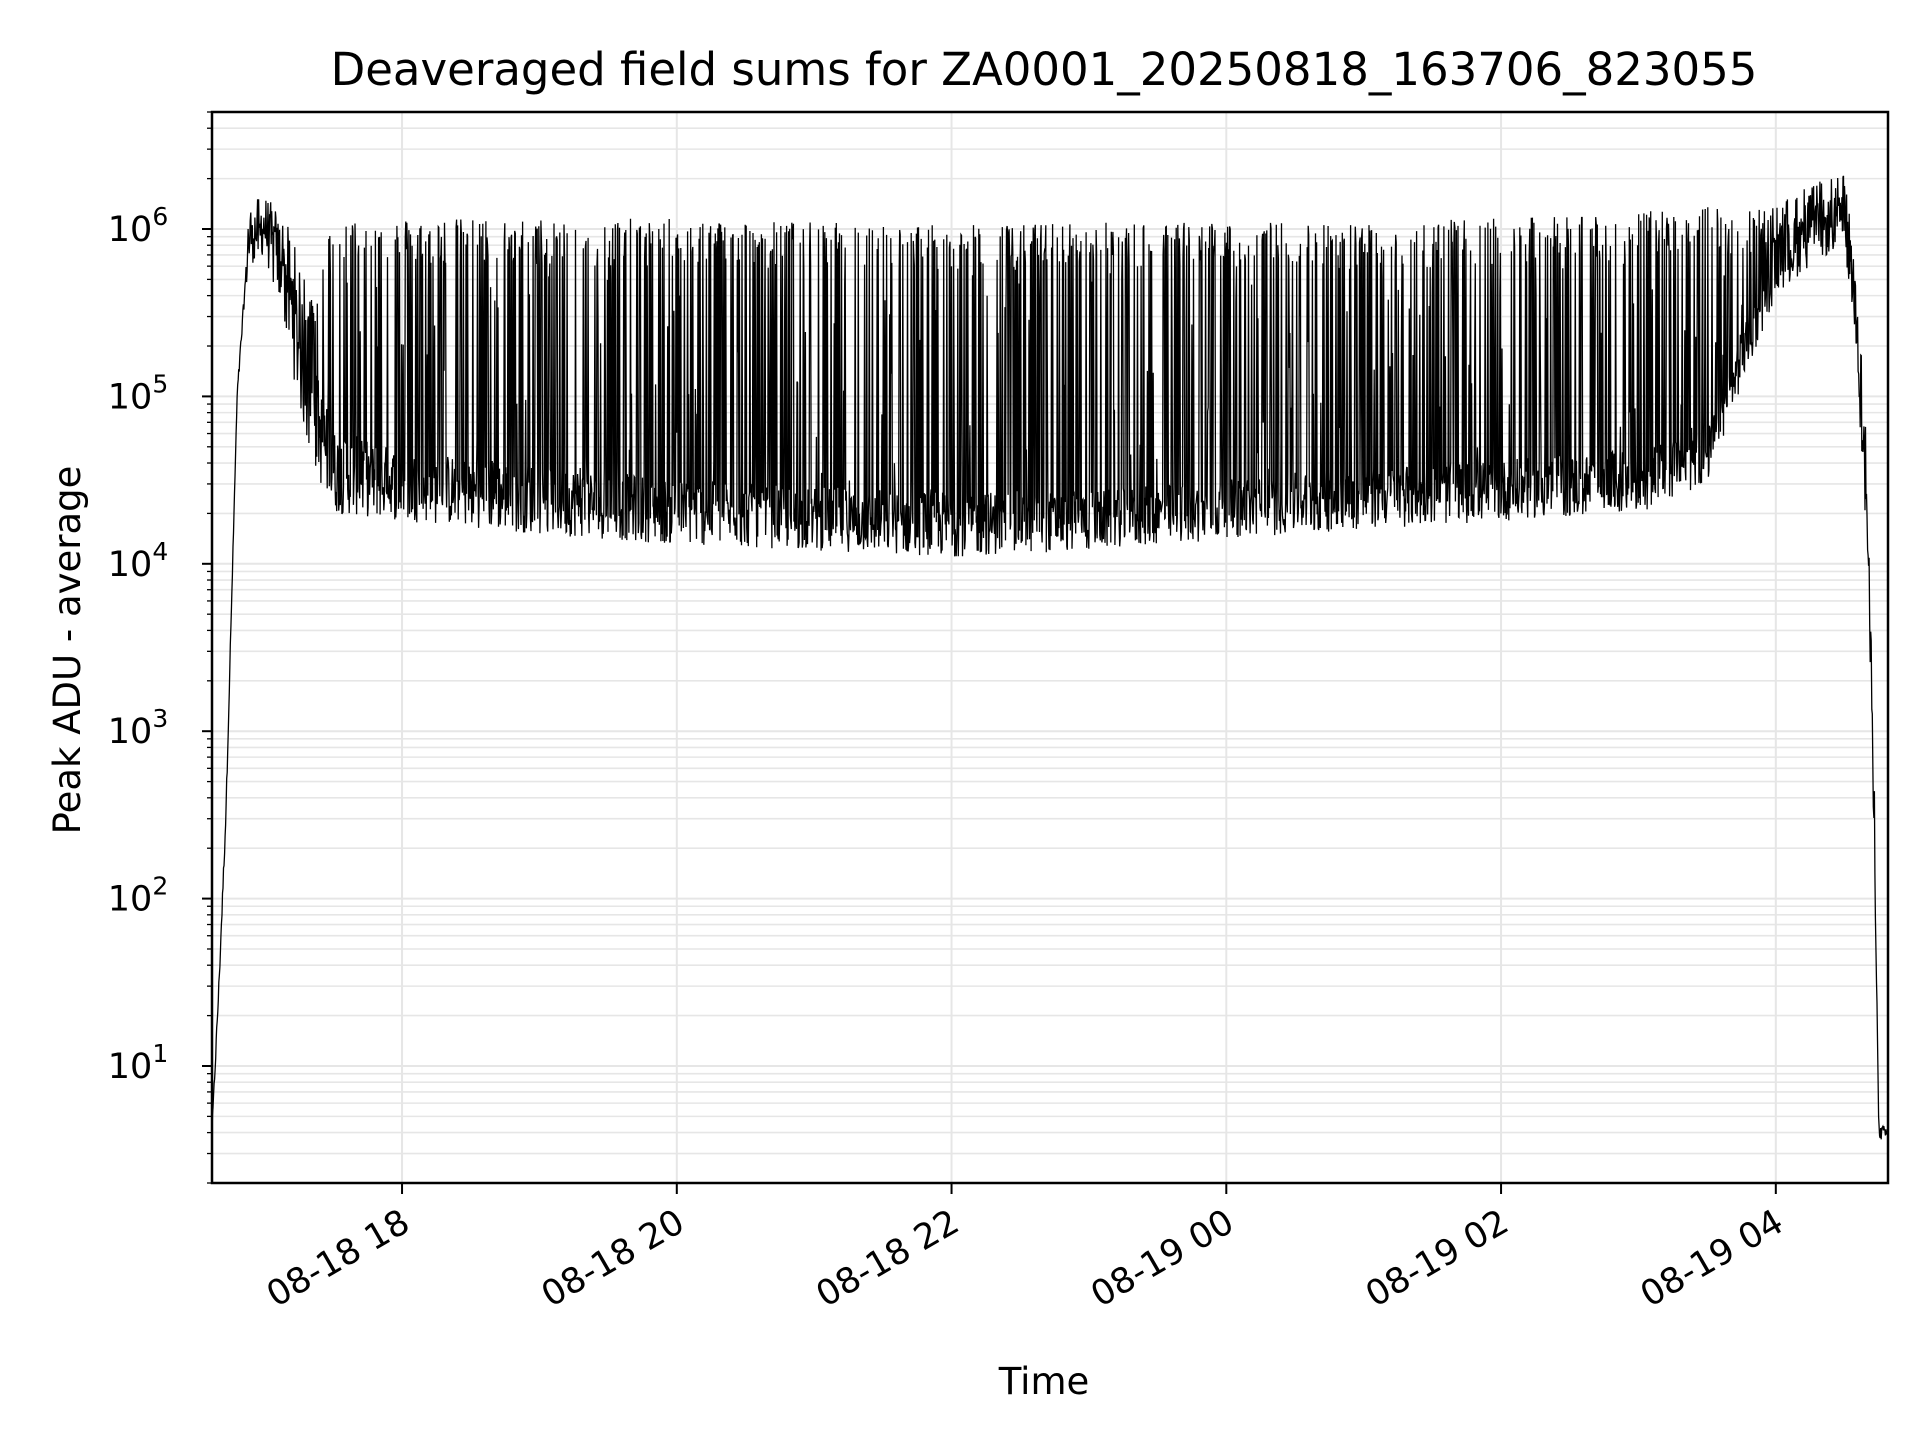  What do you see at coordinates (138, 226) in the screenshot?
I see `y-tick-label: 10⁶` at bounding box center [138, 226].